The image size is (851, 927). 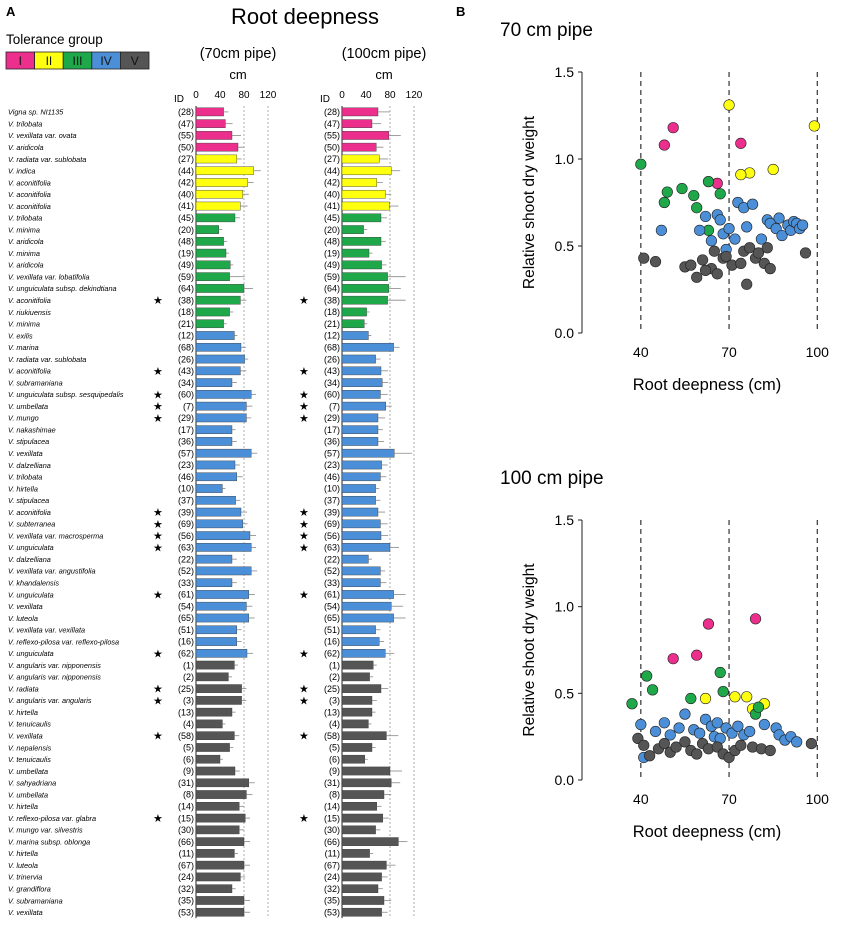 I want to click on species-name: V. reflexo-pilosa var. reflexo-pilosa, so click(x=63, y=641).